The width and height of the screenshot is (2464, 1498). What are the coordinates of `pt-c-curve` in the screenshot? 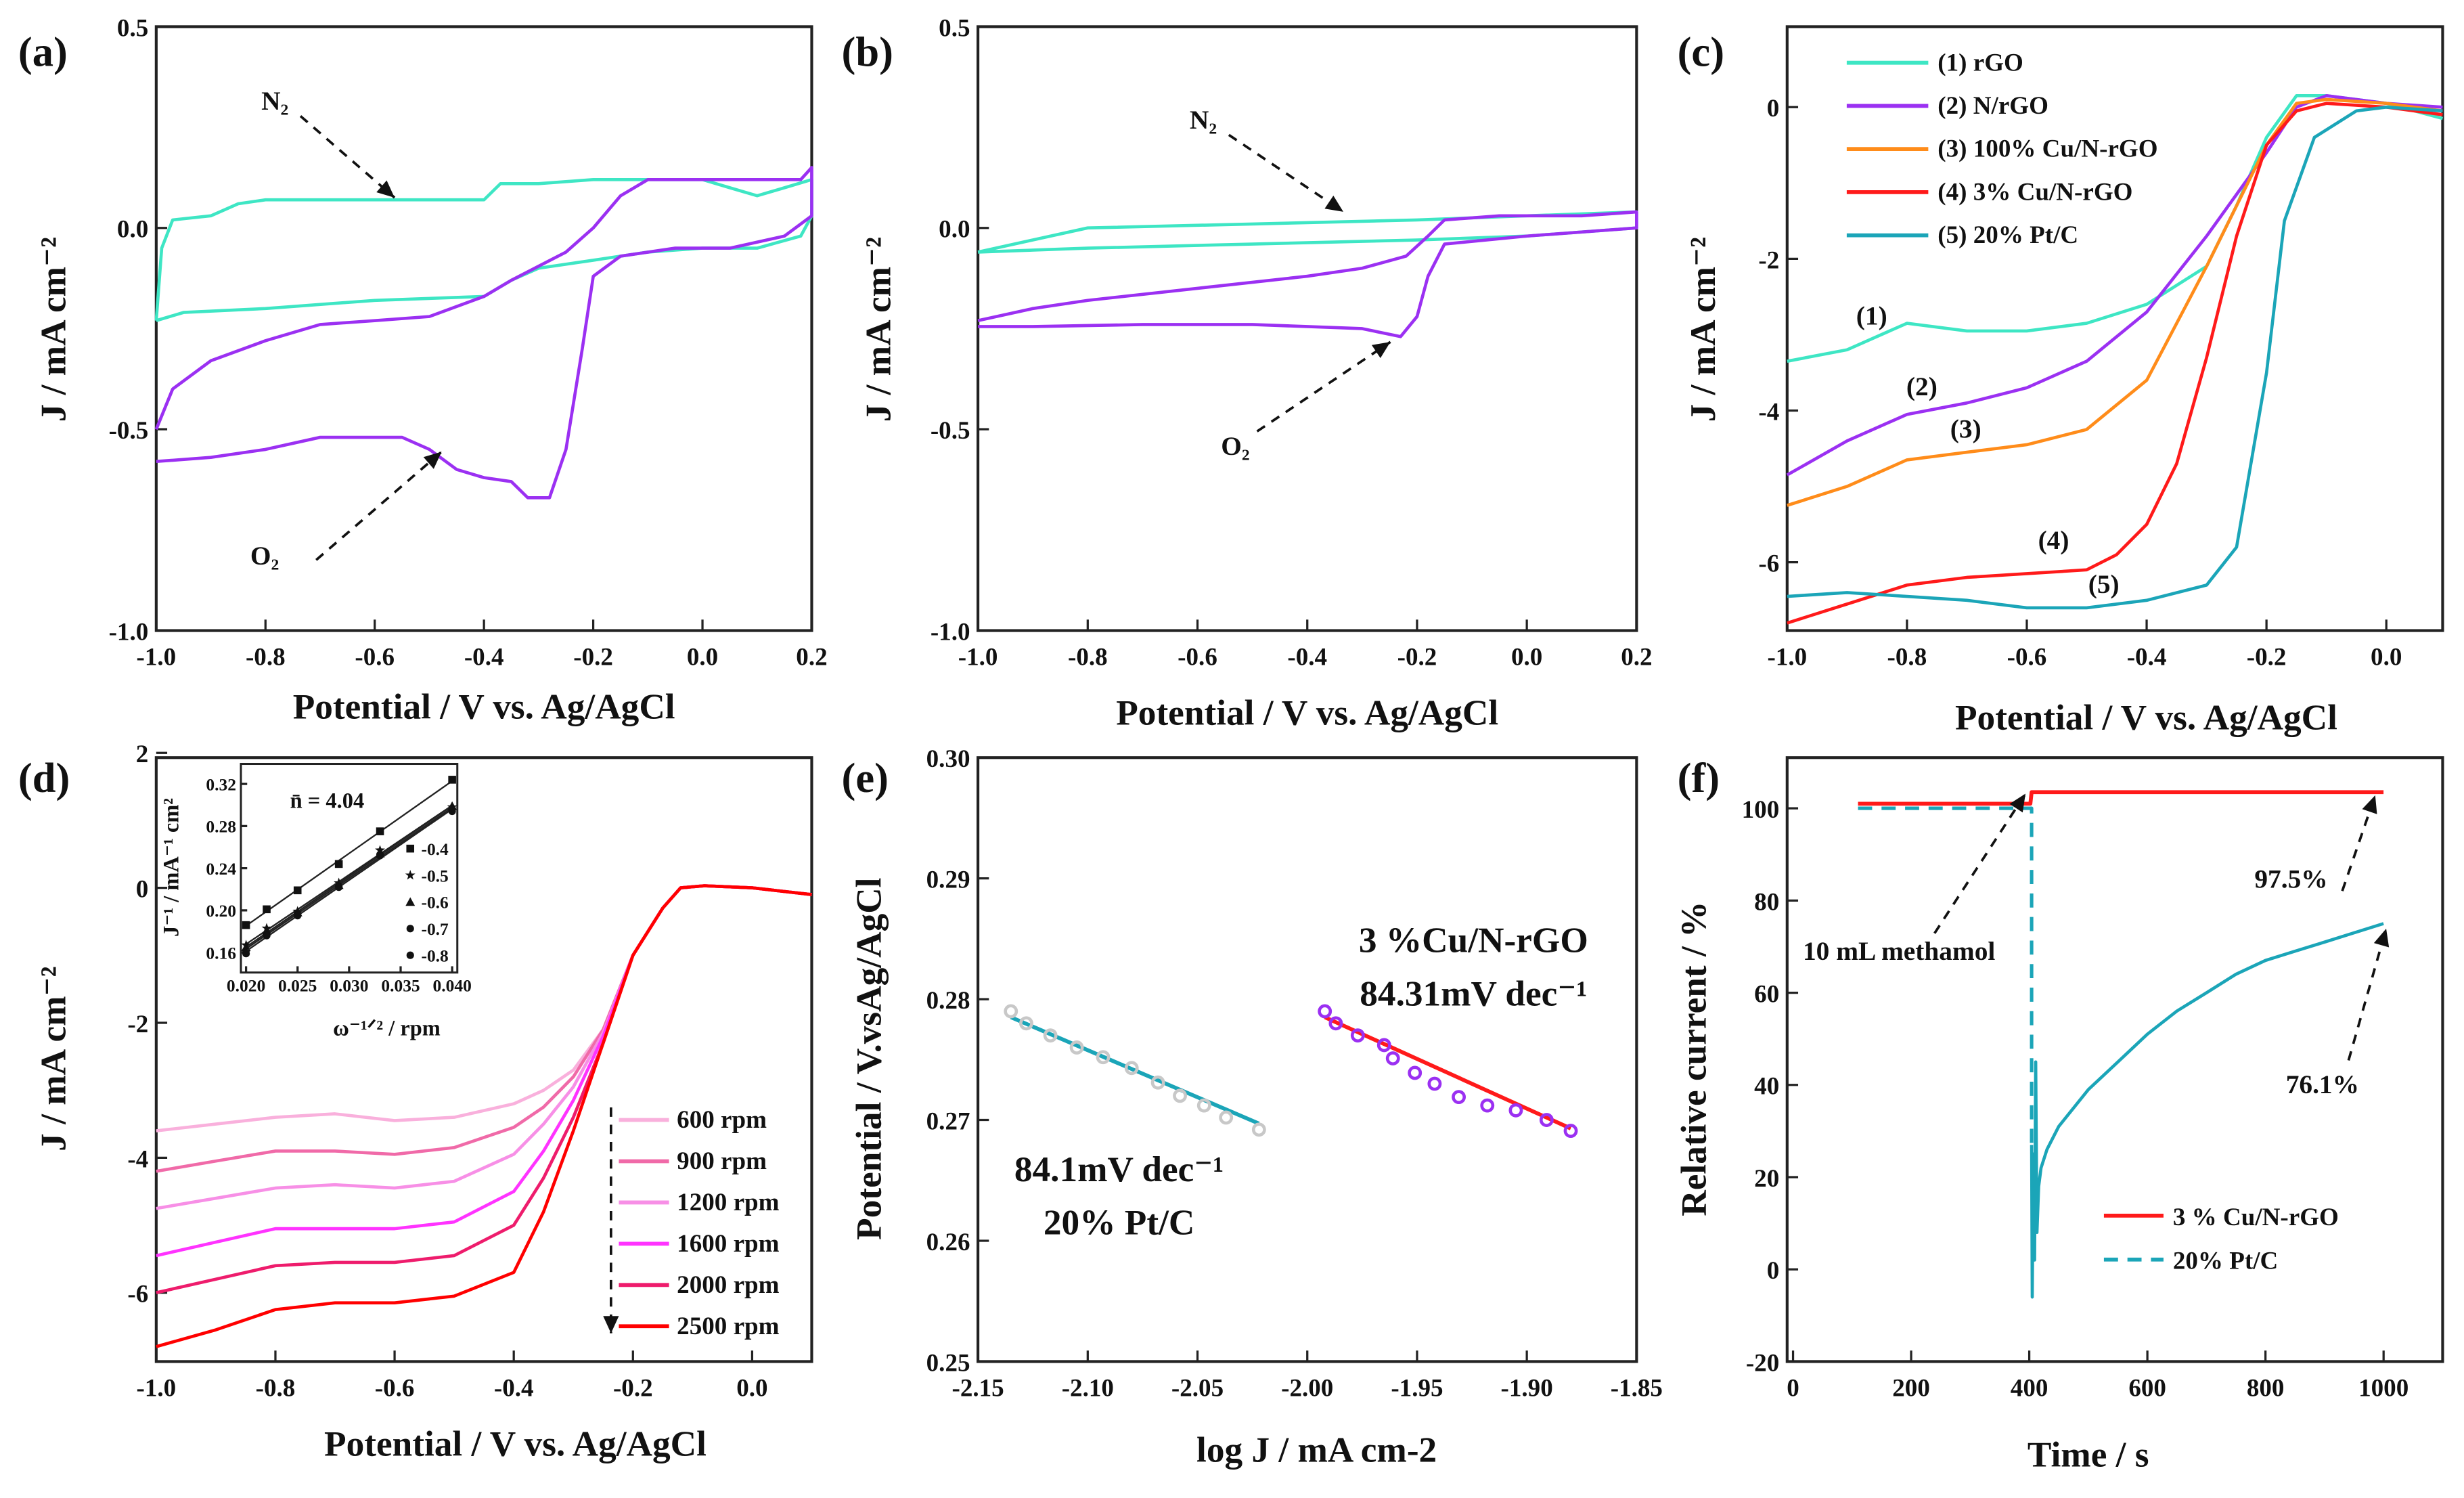 It's located at (2207, 1110).